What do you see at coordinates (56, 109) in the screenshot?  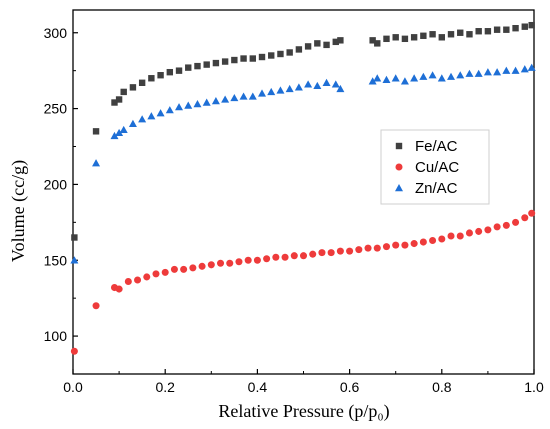 I see `y-tick-label: 250` at bounding box center [56, 109].